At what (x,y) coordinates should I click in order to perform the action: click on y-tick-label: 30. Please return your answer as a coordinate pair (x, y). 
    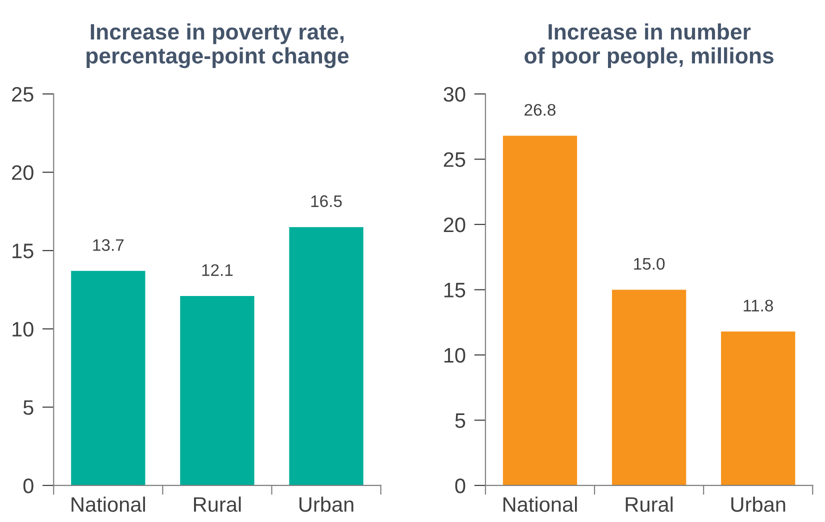
    Looking at the image, I should click on (455, 94).